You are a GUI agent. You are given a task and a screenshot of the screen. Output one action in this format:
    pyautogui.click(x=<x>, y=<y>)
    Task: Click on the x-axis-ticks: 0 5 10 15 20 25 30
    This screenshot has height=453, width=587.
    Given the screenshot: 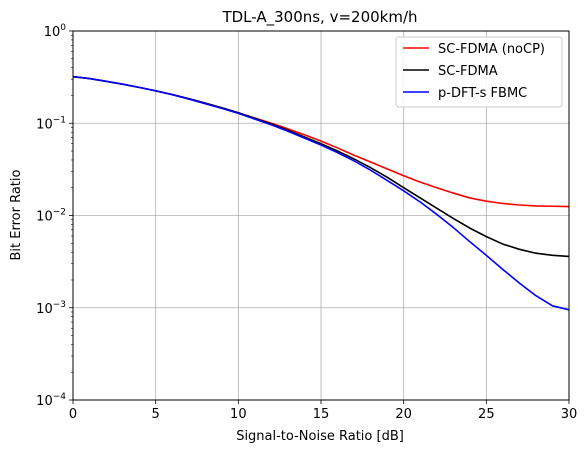 What is the action you would take?
    pyautogui.click(x=323, y=411)
    